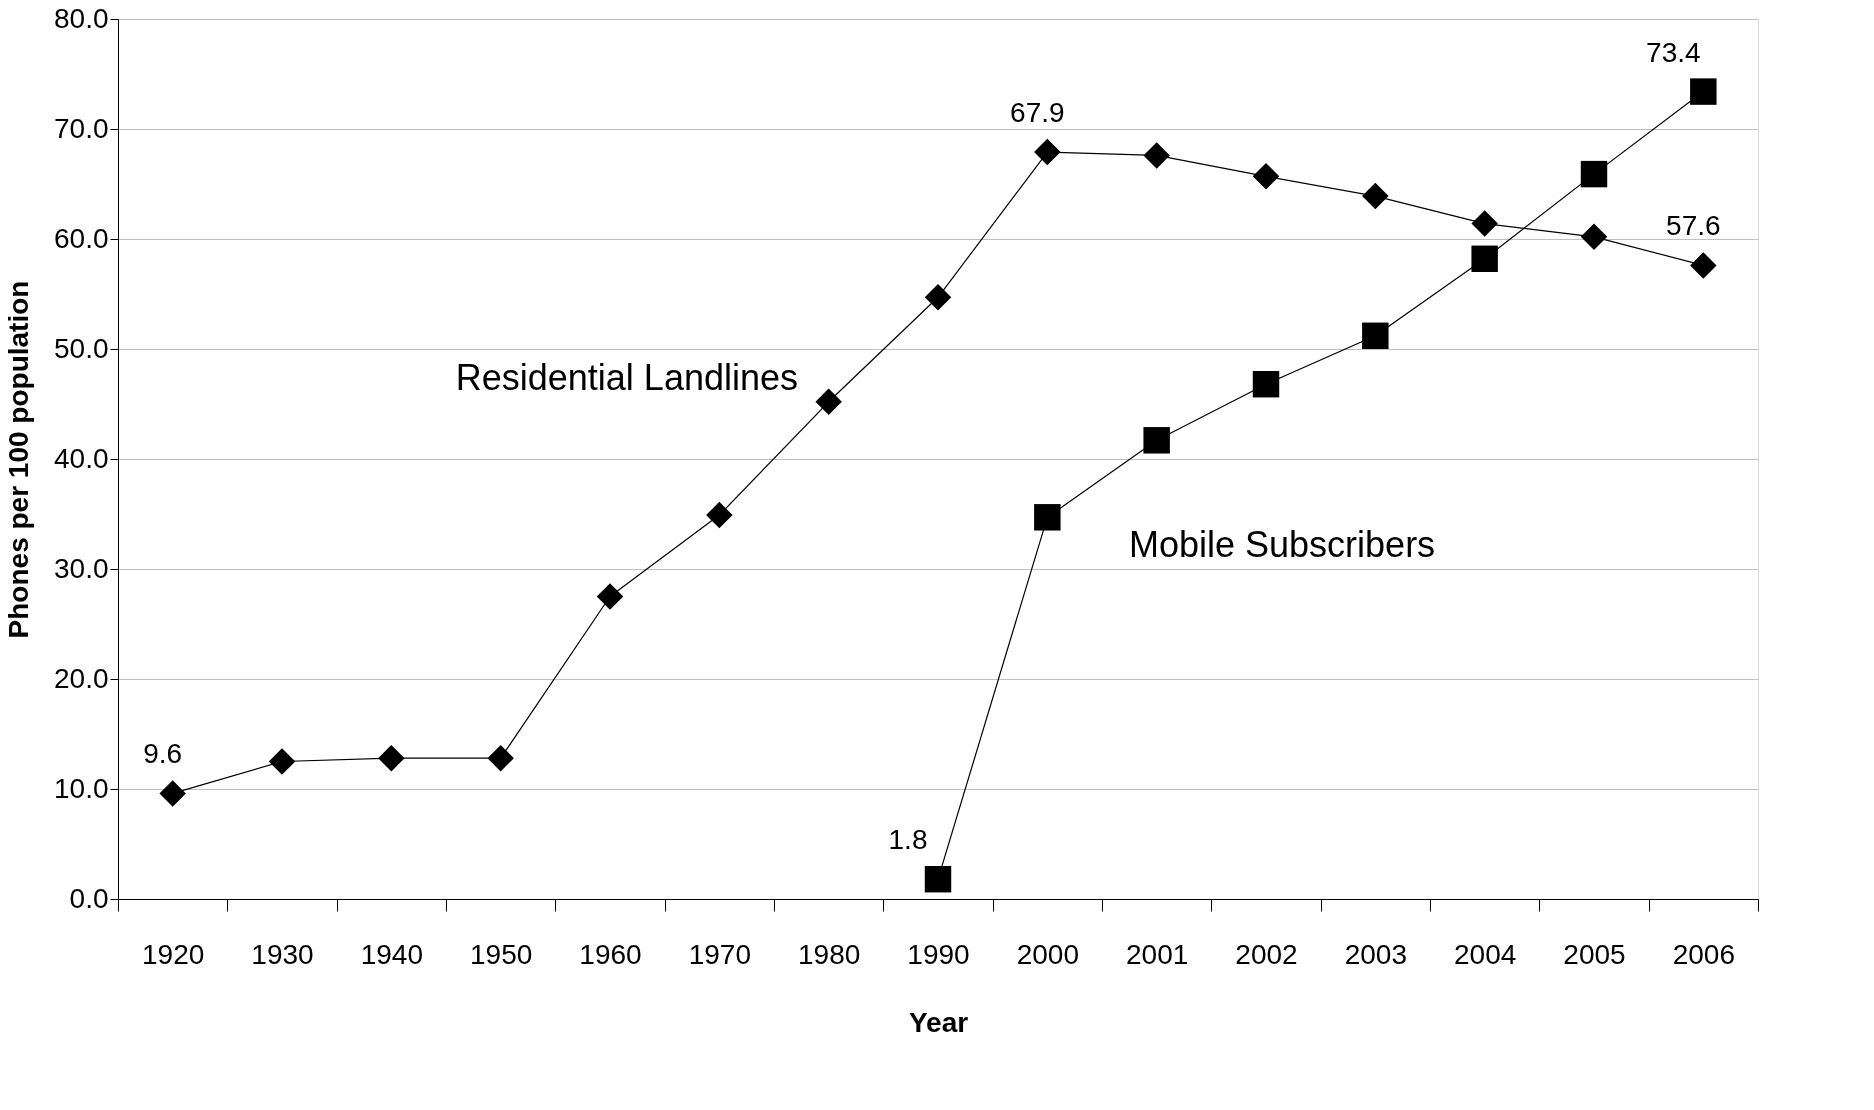 This screenshot has height=1110, width=1874. What do you see at coordinates (173, 954) in the screenshot?
I see `x-tick-label: 1920` at bounding box center [173, 954].